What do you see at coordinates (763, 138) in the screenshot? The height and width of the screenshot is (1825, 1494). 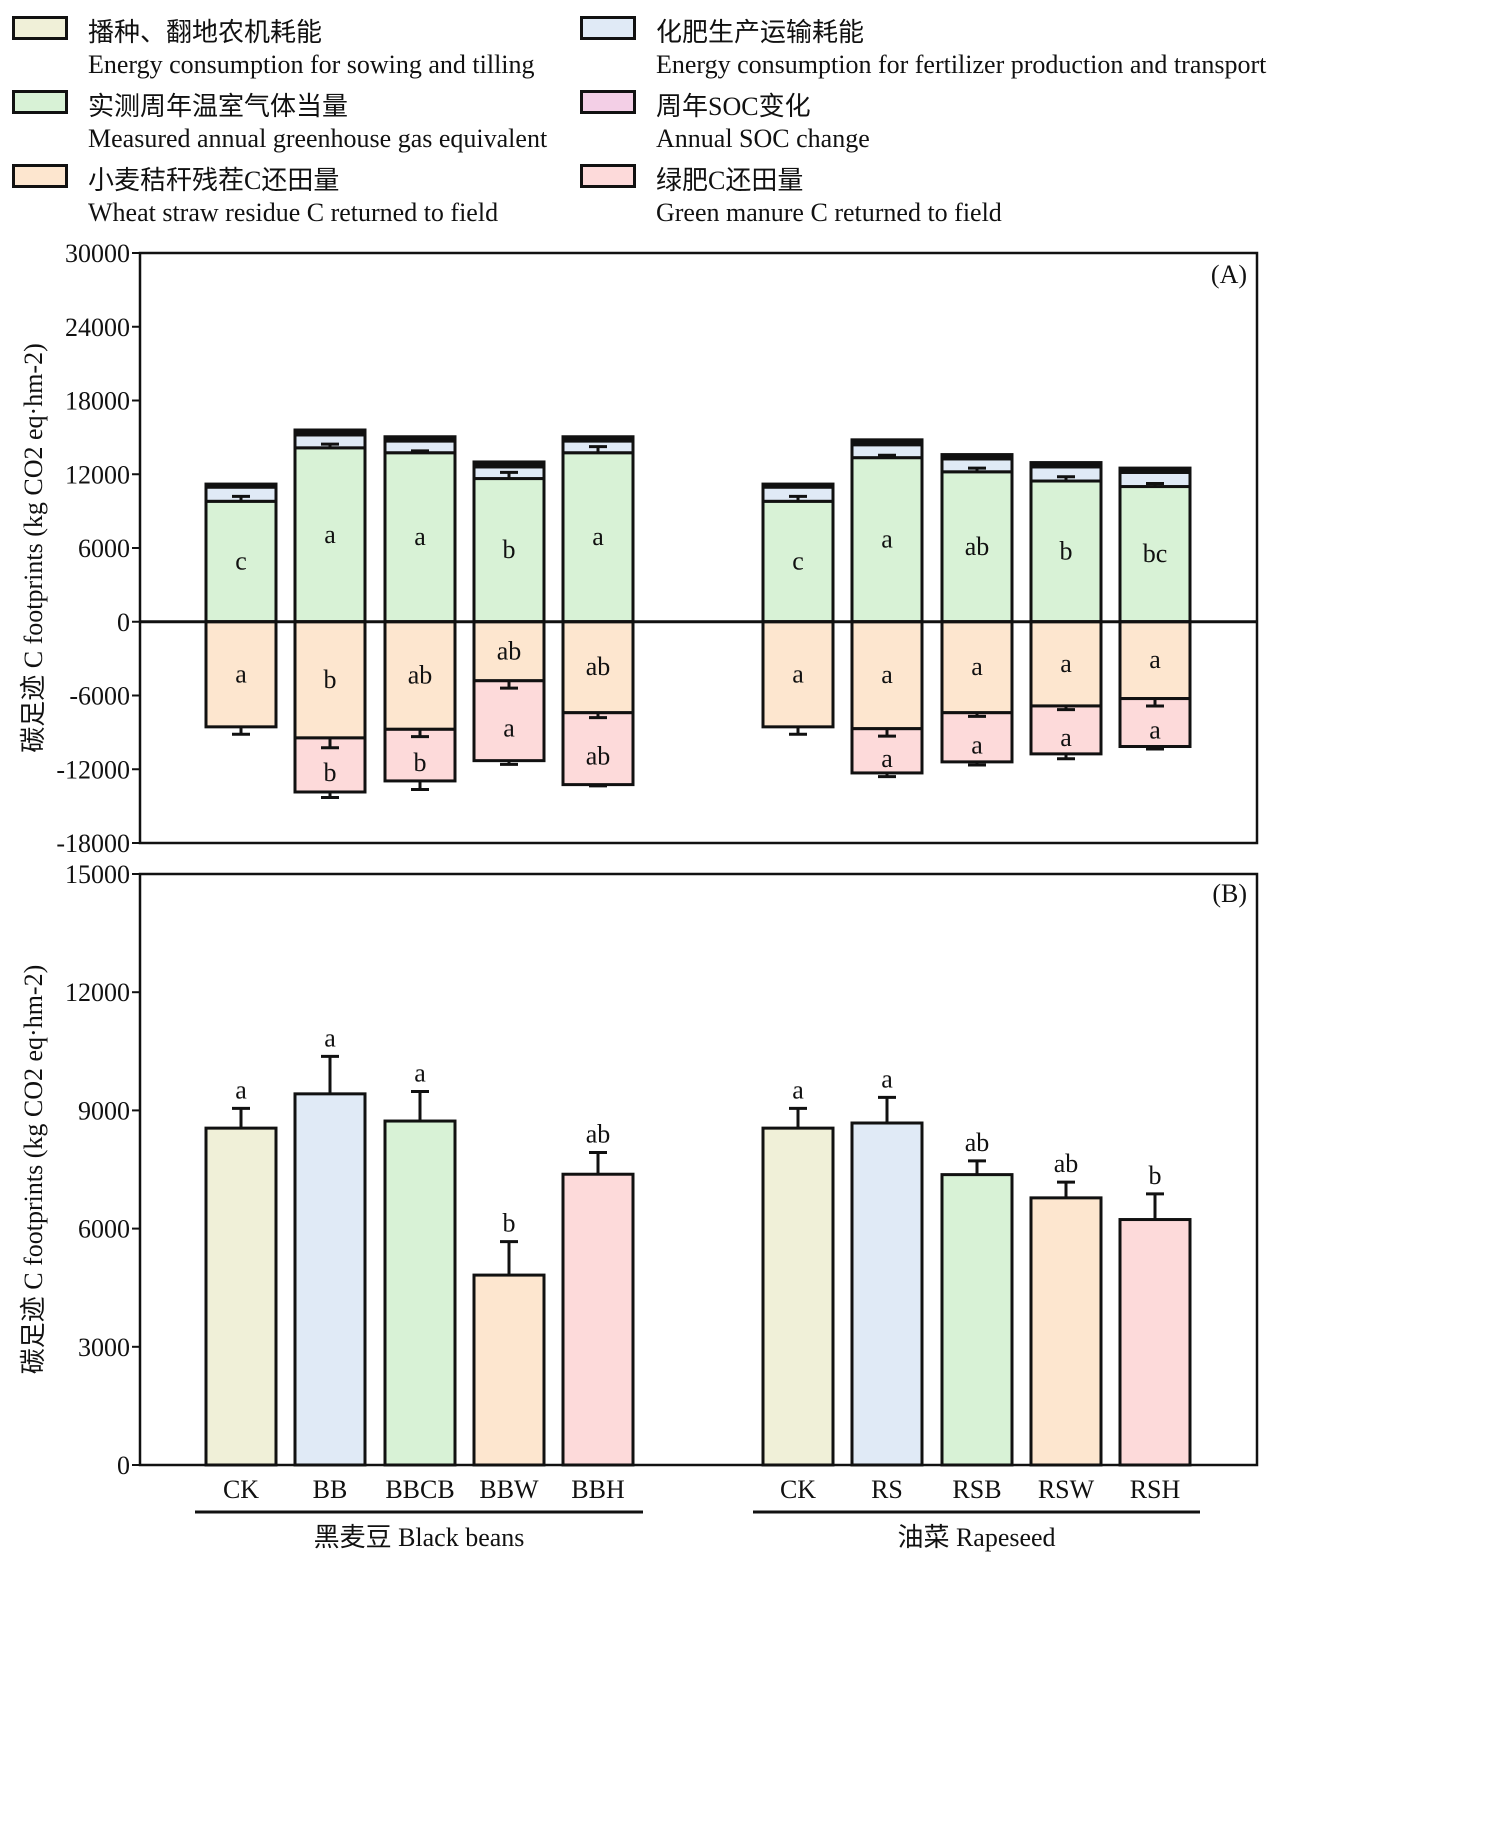 I see `legend-label-en: Annual SOC change` at bounding box center [763, 138].